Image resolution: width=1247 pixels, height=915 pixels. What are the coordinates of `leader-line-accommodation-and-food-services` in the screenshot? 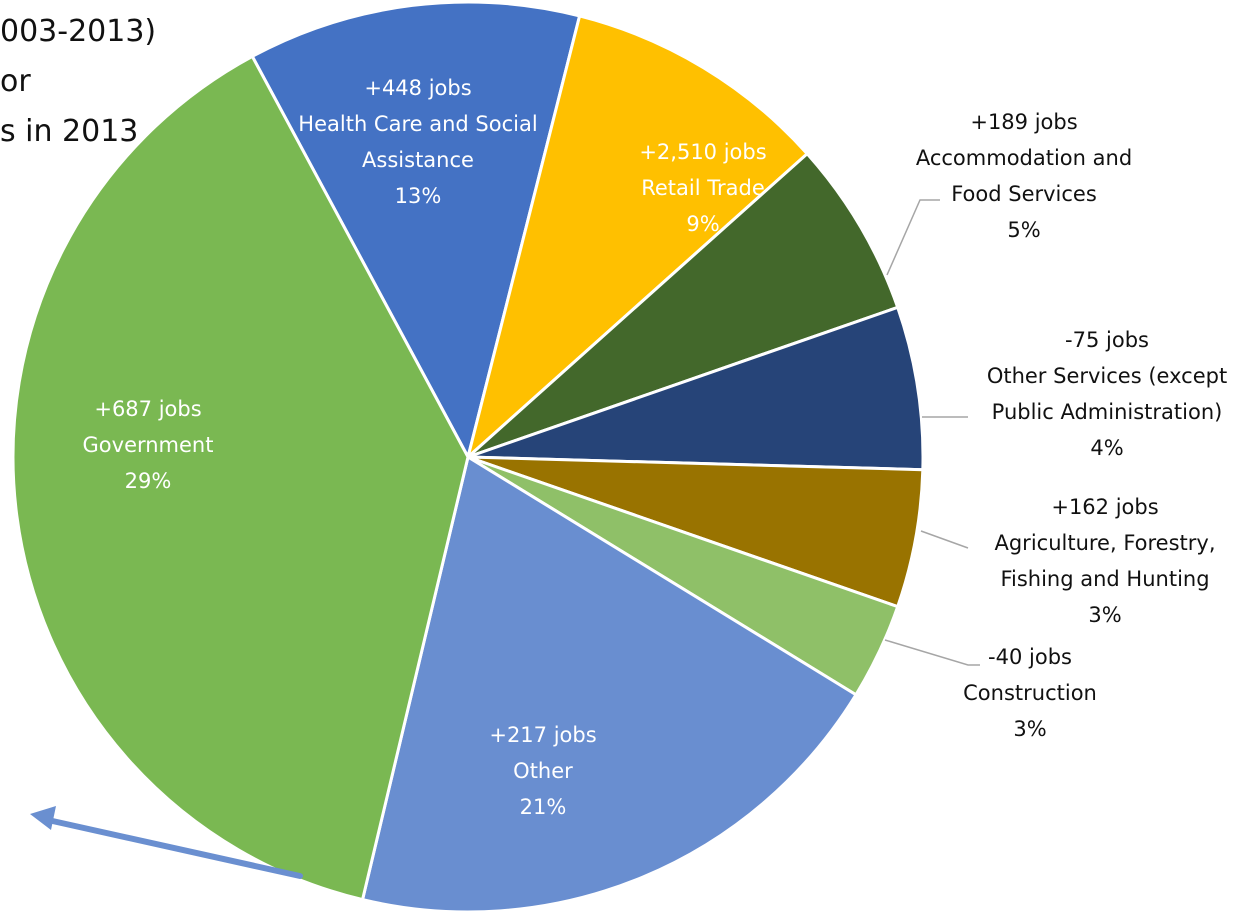 It's located at (913, 237).